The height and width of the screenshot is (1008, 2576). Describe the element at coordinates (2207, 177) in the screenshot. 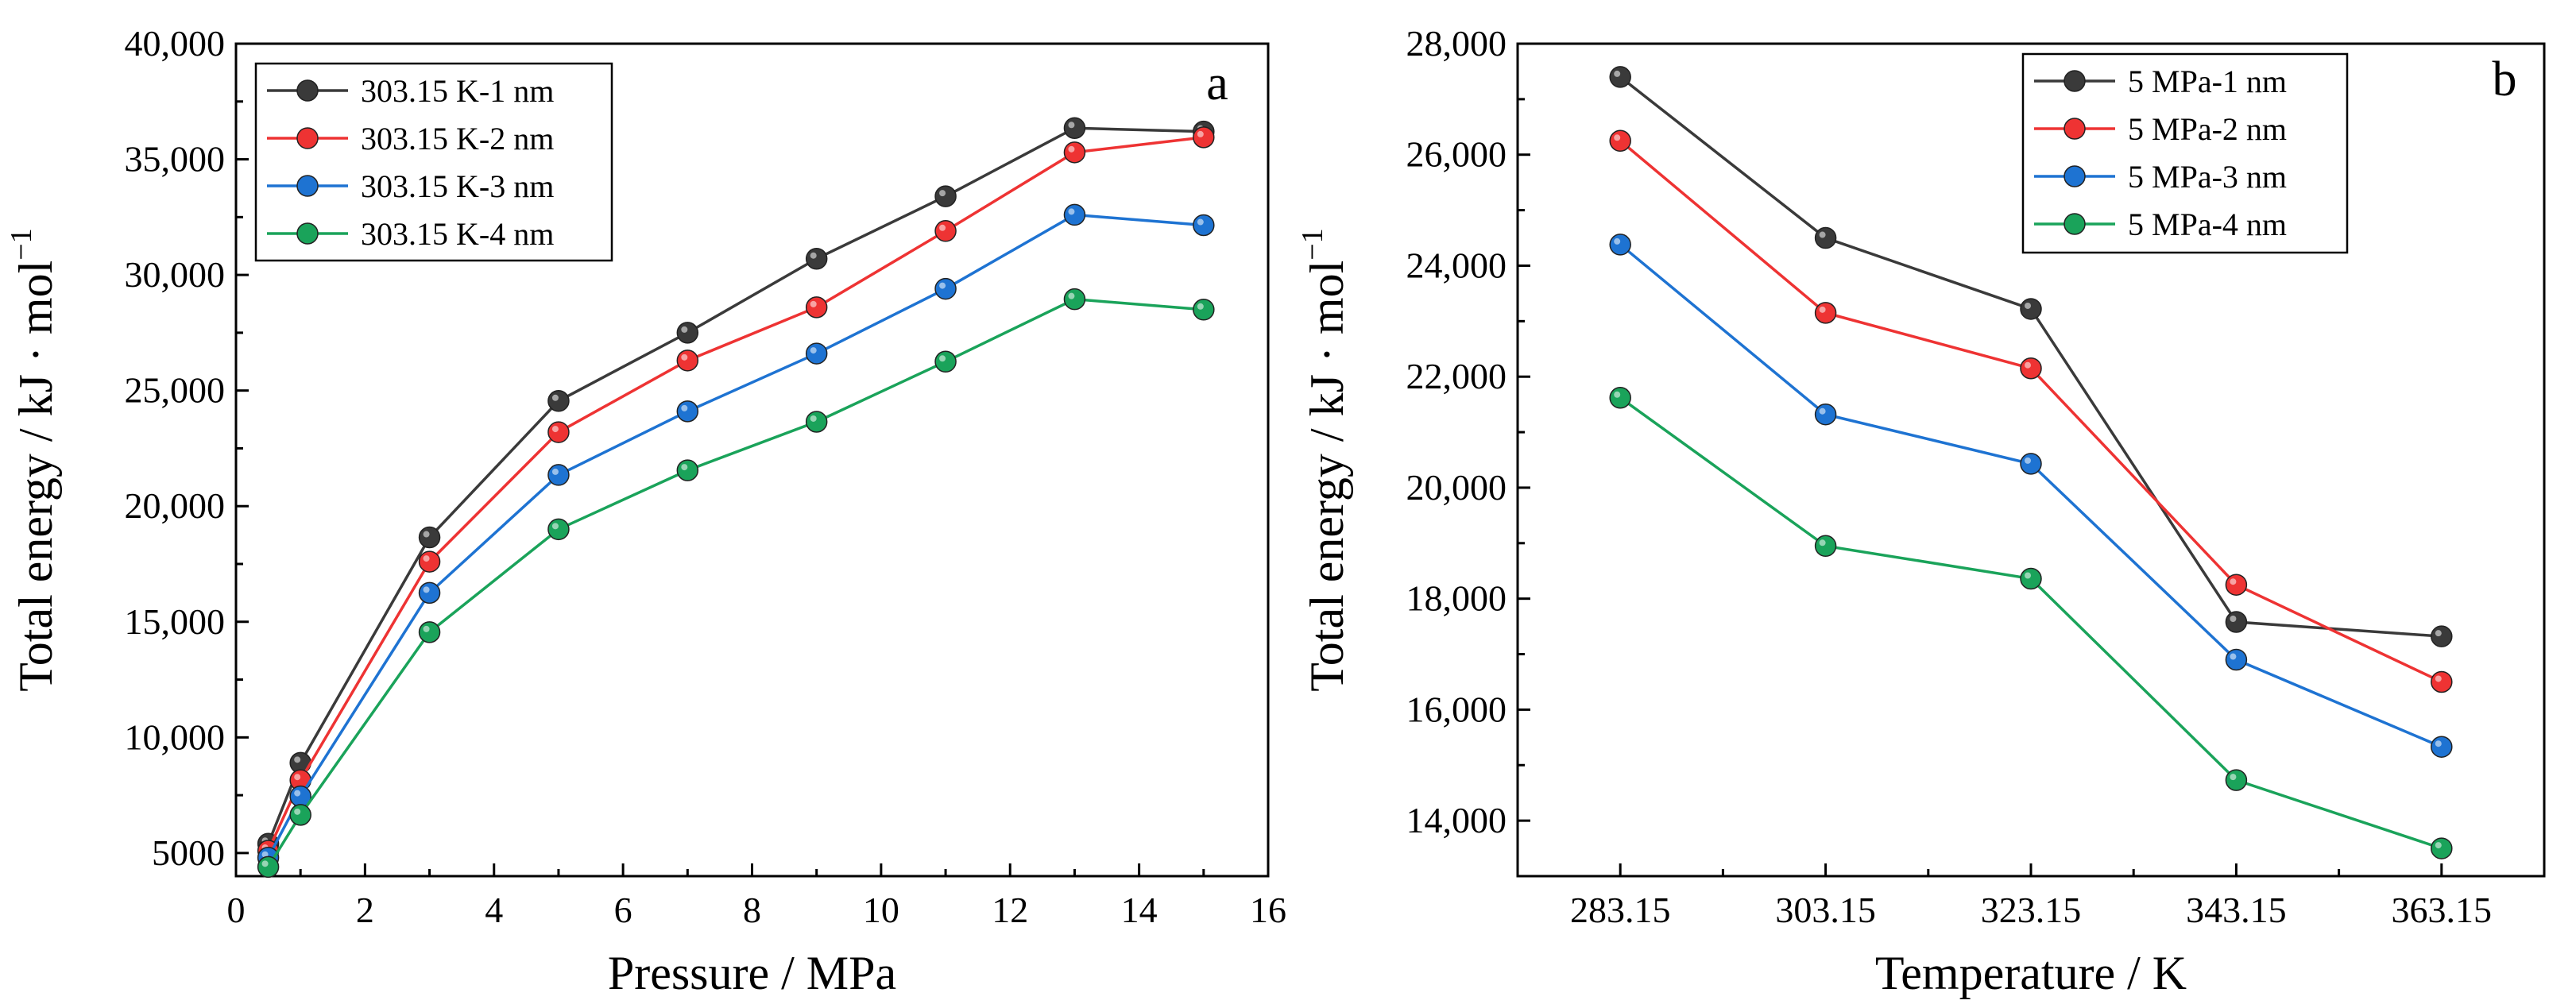

I see `legend-label: 5 MPa-3 nm` at that location.